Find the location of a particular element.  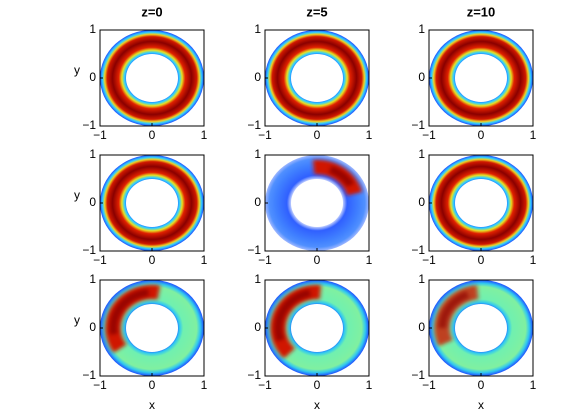

panel-title: z=5 is located at coordinates (316, 11).